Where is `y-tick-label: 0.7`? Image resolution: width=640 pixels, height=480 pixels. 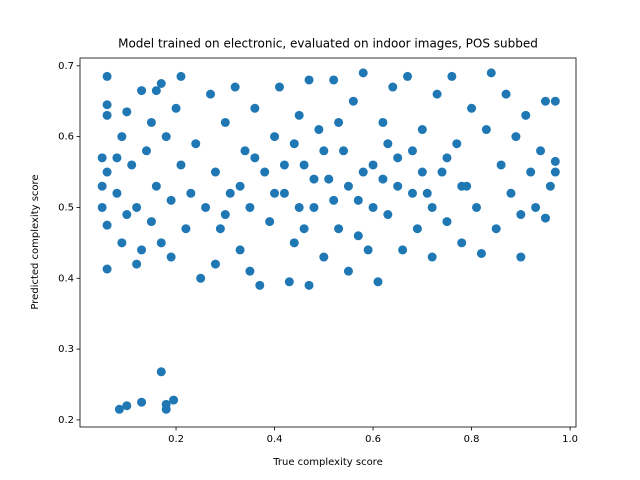 y-tick-label: 0.7 is located at coordinates (66, 66).